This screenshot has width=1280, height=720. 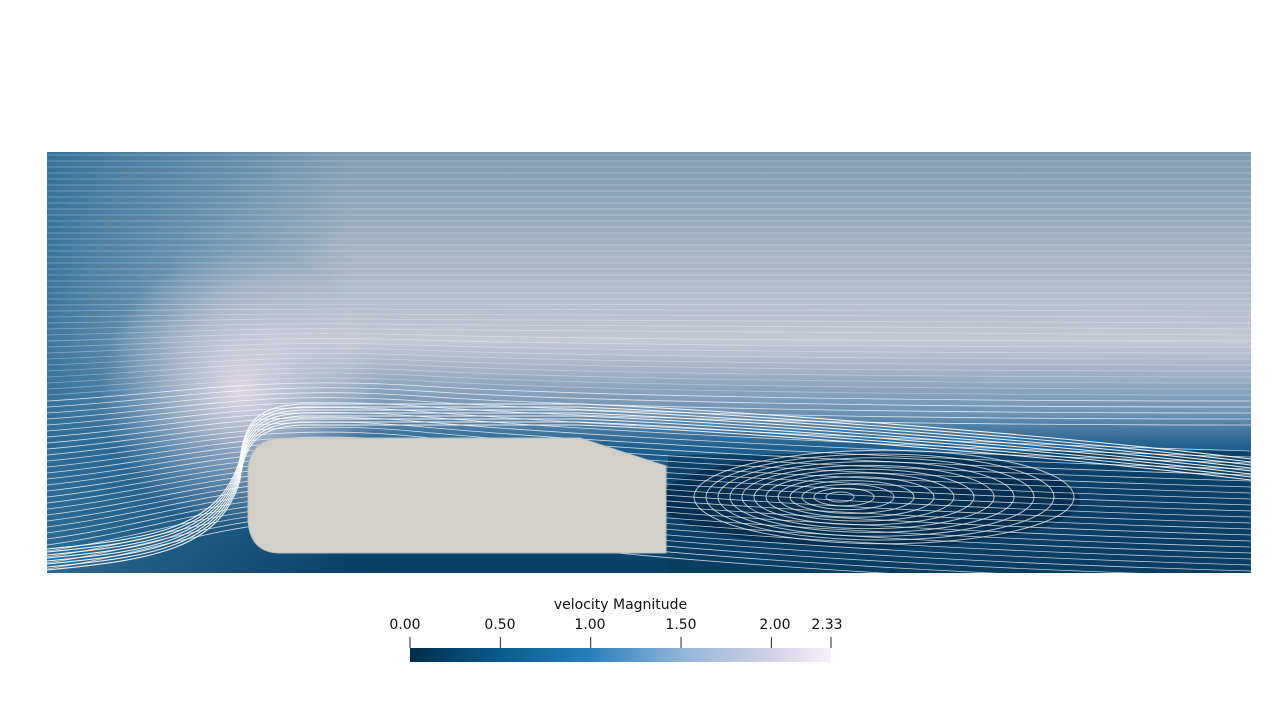 What do you see at coordinates (775, 625) in the screenshot?
I see `colorbar-tick-label: 2.00` at bounding box center [775, 625].